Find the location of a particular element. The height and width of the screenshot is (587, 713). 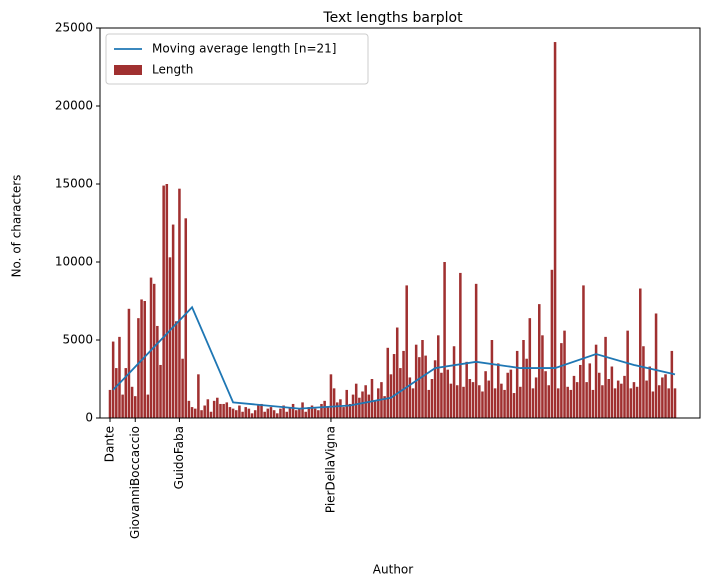

y-tick-label: 15000 is located at coordinates (74, 184).